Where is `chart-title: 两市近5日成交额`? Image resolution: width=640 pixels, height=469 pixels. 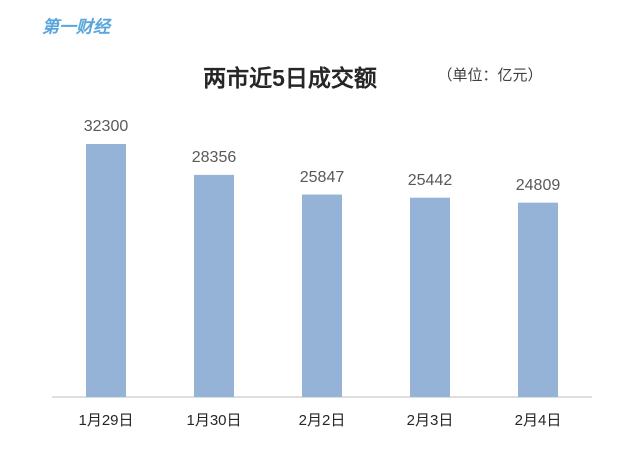
chart-title: 两市近5日成交额 is located at coordinates (290, 78).